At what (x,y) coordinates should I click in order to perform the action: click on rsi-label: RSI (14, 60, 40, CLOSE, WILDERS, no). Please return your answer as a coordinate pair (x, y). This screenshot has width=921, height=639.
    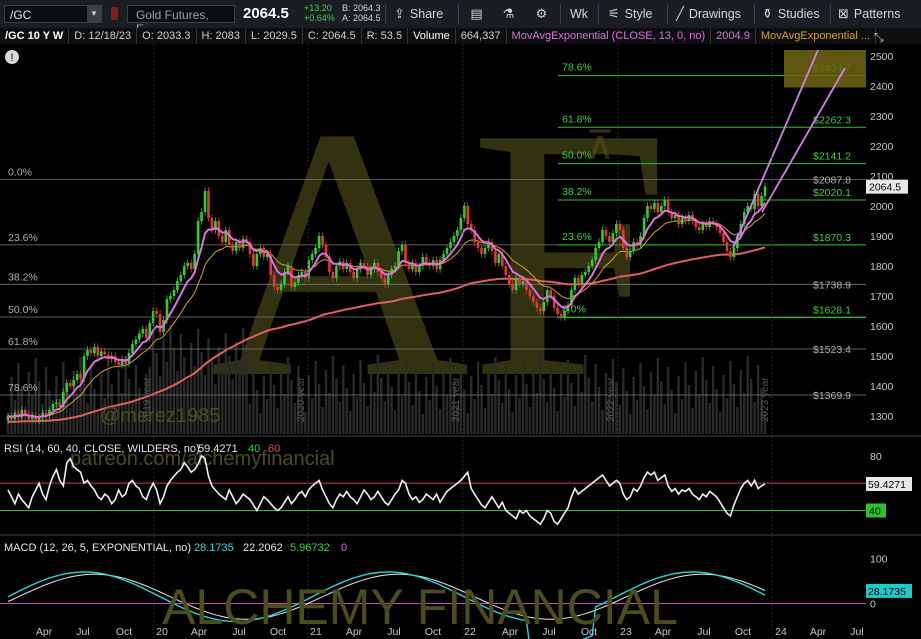
    Looking at the image, I should click on (102, 449).